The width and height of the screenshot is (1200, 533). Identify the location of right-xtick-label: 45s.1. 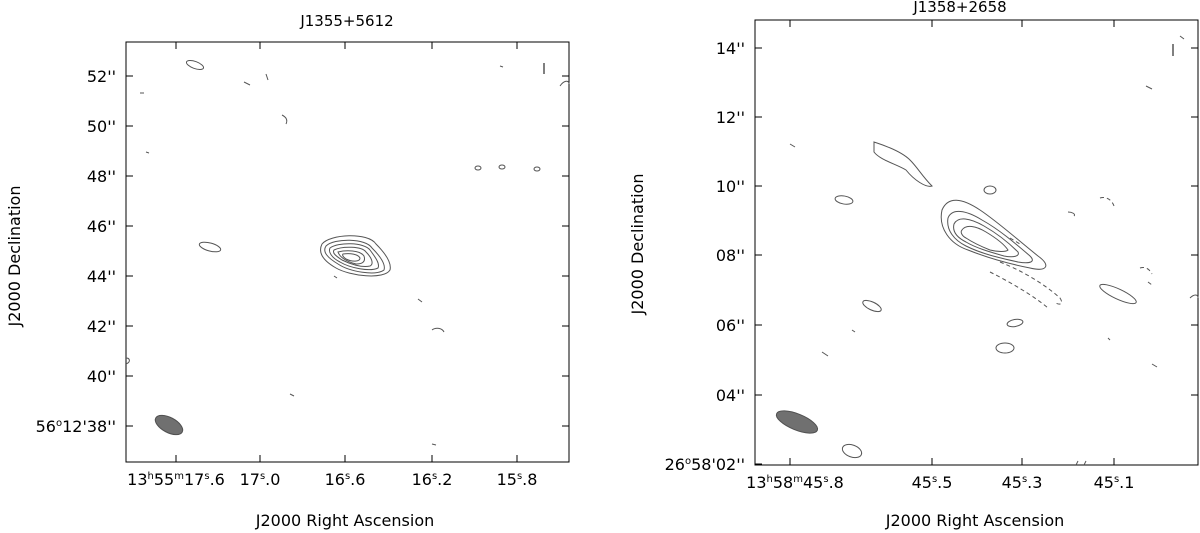
(1114, 482).